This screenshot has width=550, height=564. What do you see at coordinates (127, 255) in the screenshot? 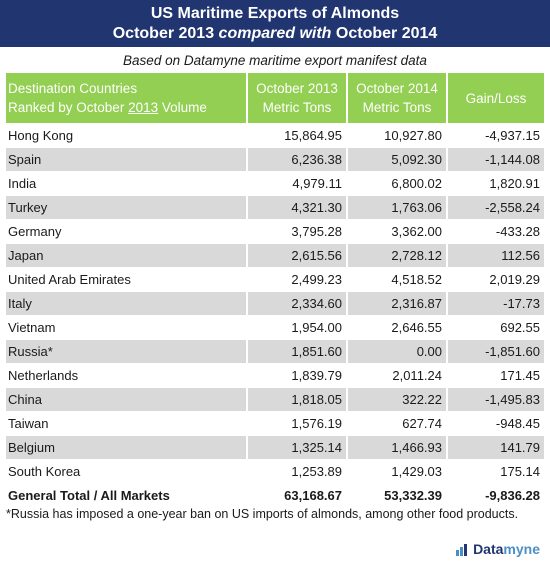
I see `country-cell: Japan` at bounding box center [127, 255].